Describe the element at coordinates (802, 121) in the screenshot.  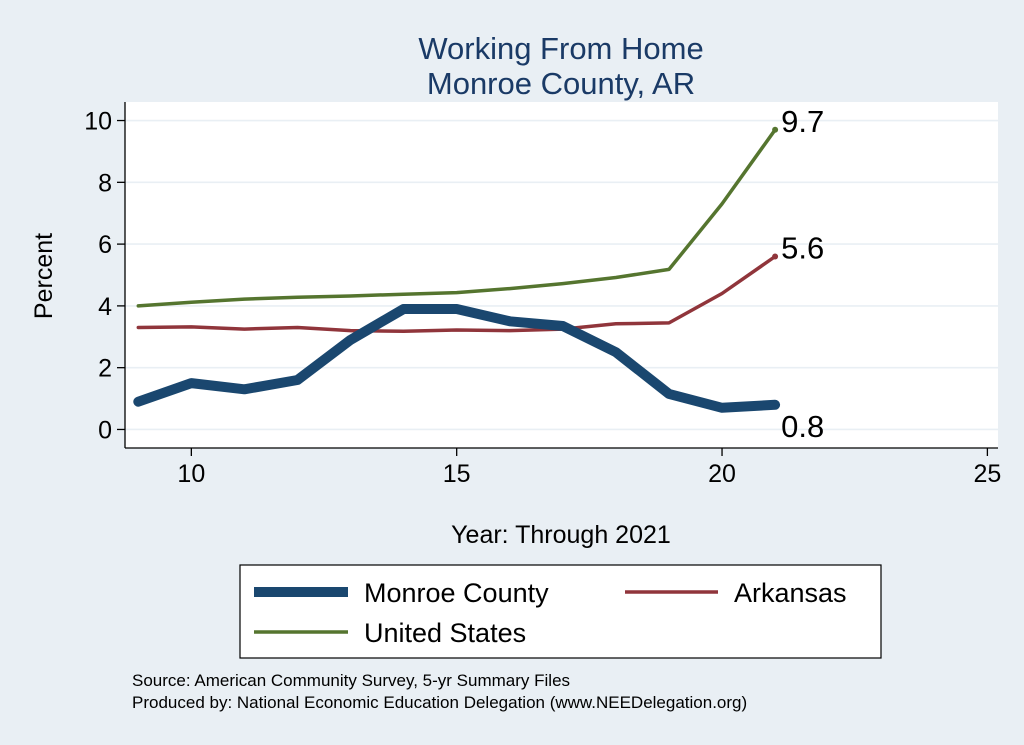
I see `united-states-end-label: 9.7` at that location.